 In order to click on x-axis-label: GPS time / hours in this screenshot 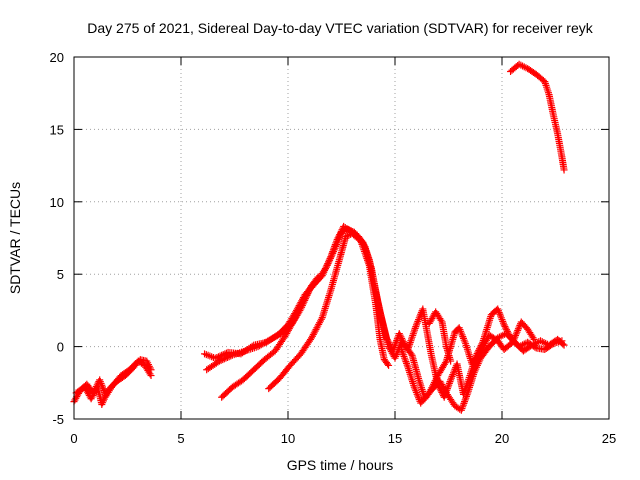, I will do `click(340, 465)`.